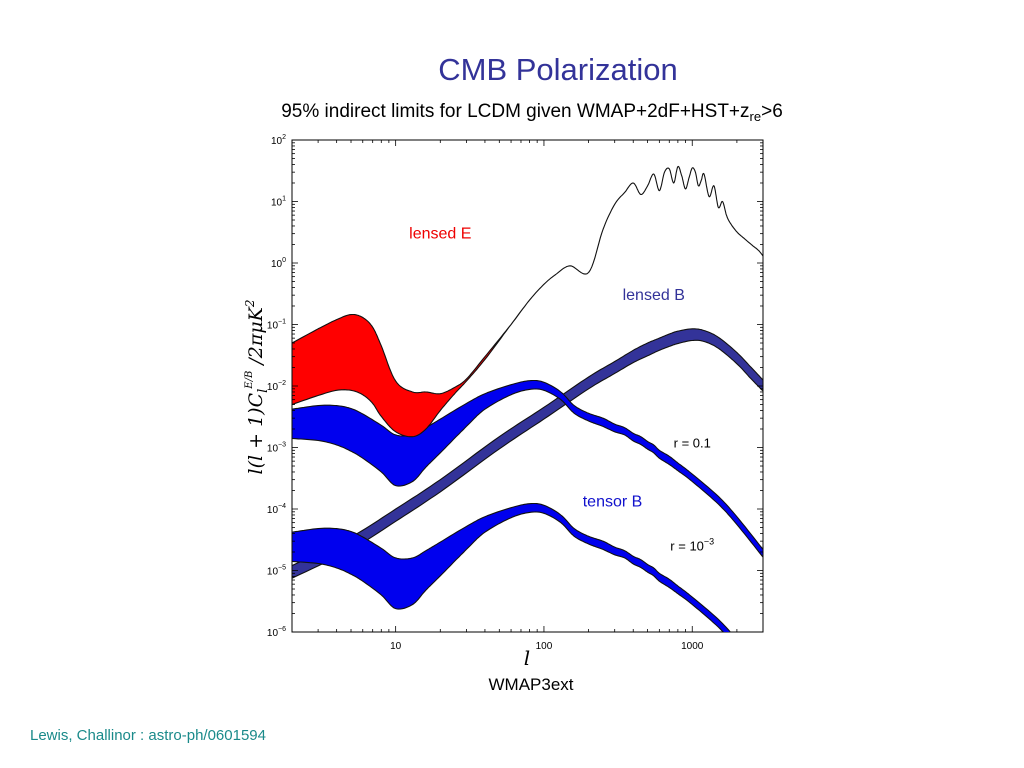 The image size is (1024, 768). What do you see at coordinates (396, 646) in the screenshot?
I see `x-tick-label: 10` at bounding box center [396, 646].